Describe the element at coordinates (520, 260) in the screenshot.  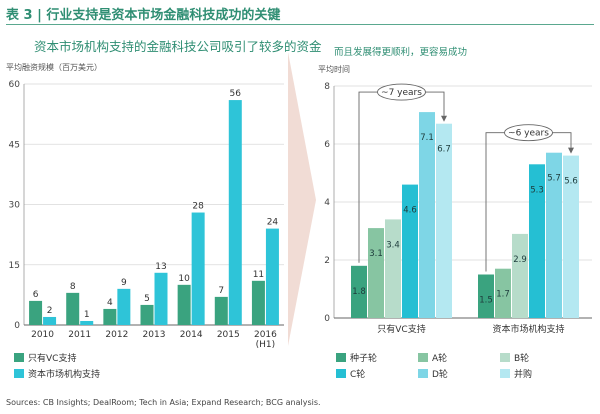
I see `right-bar-value-label: 2.9` at that location.